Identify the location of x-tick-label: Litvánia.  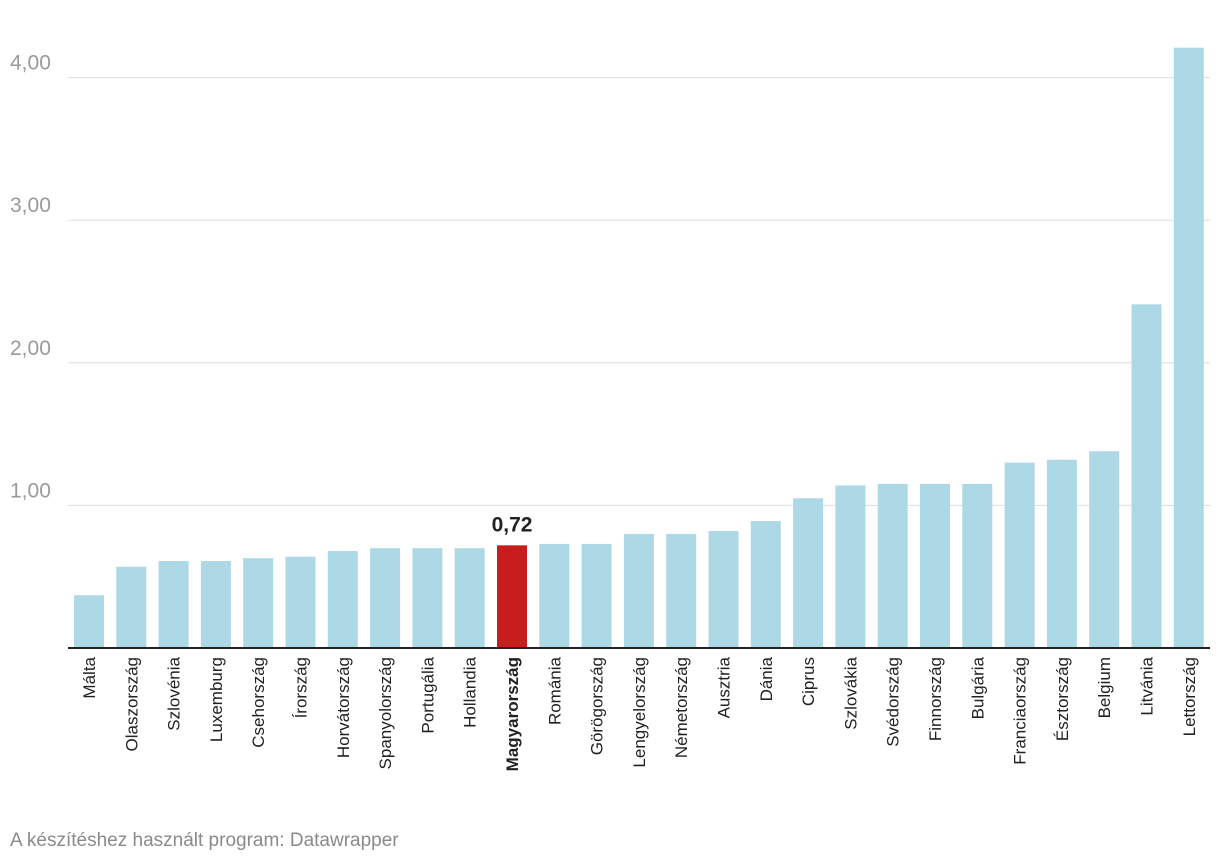
(1147, 685).